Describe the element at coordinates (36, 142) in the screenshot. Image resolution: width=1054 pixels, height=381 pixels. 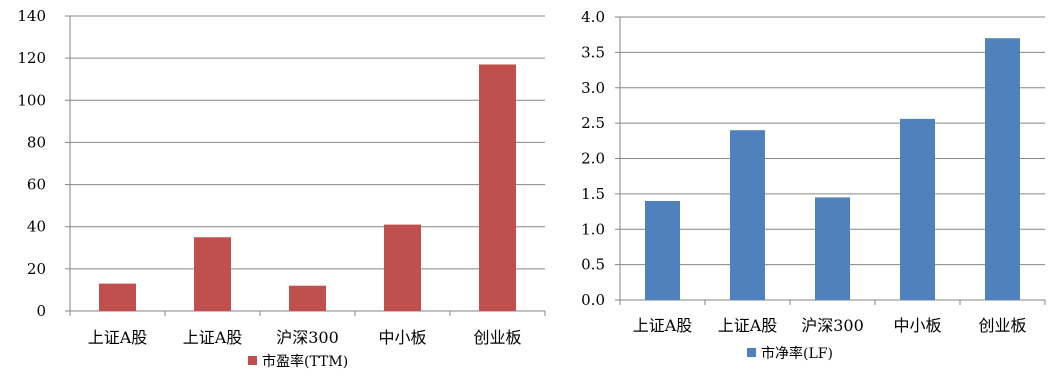
I see `y-tick-label: 80` at that location.